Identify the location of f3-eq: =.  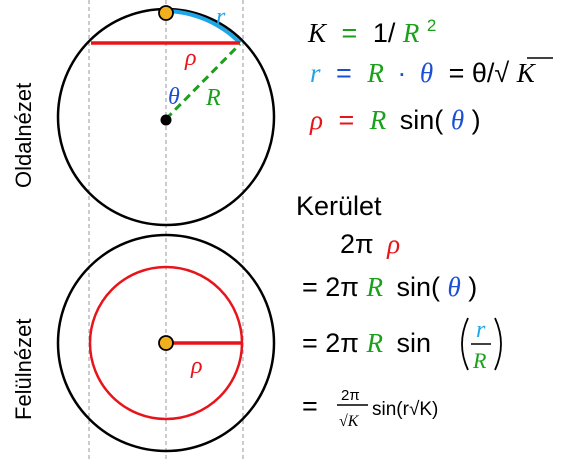
(346, 120).